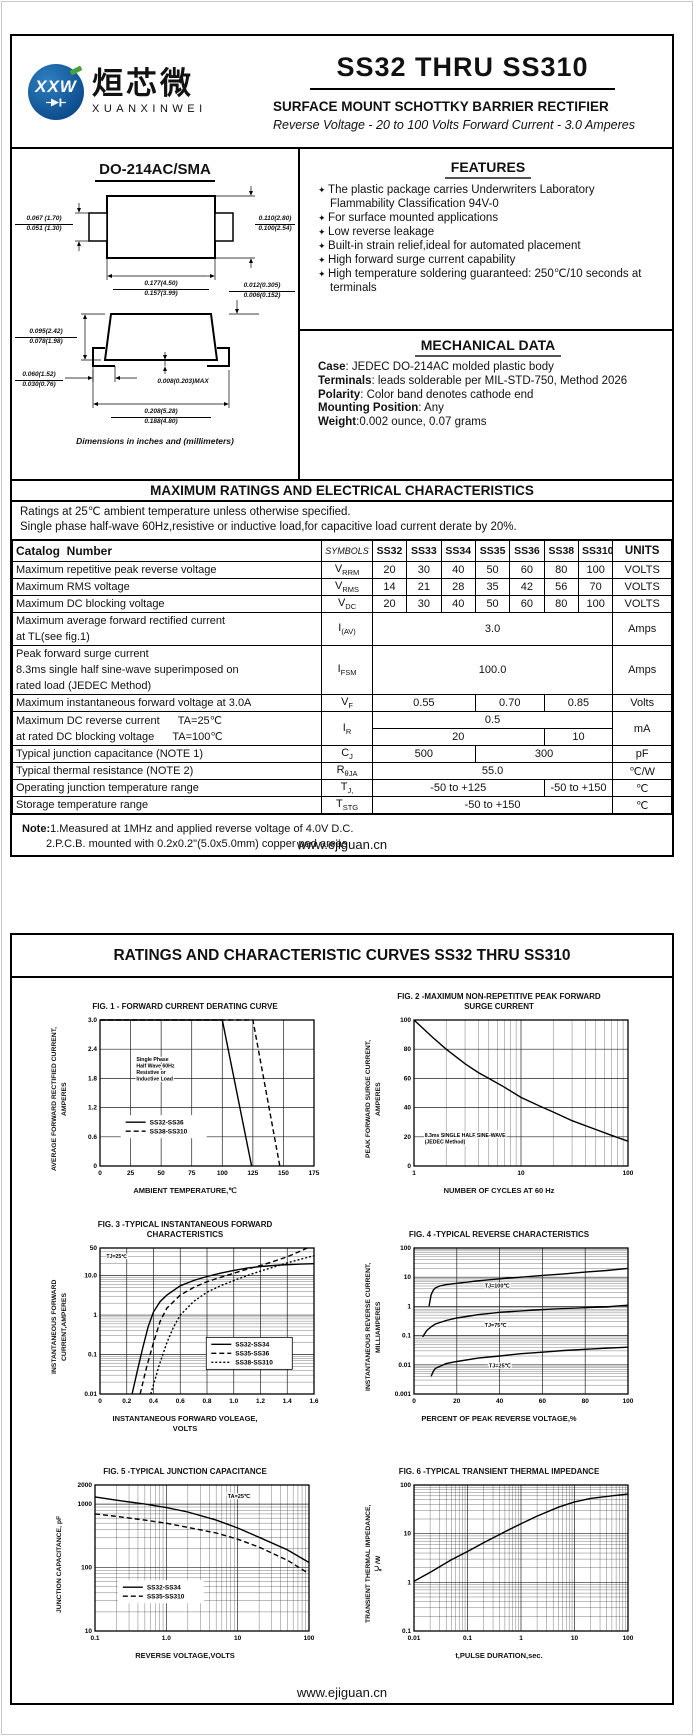 Image resolution: width=694 pixels, height=1736 pixels. What do you see at coordinates (185, 1656) in the screenshot?
I see `figure-5-xlabel: REVERSE VOLTAGE,VOLTS` at bounding box center [185, 1656].